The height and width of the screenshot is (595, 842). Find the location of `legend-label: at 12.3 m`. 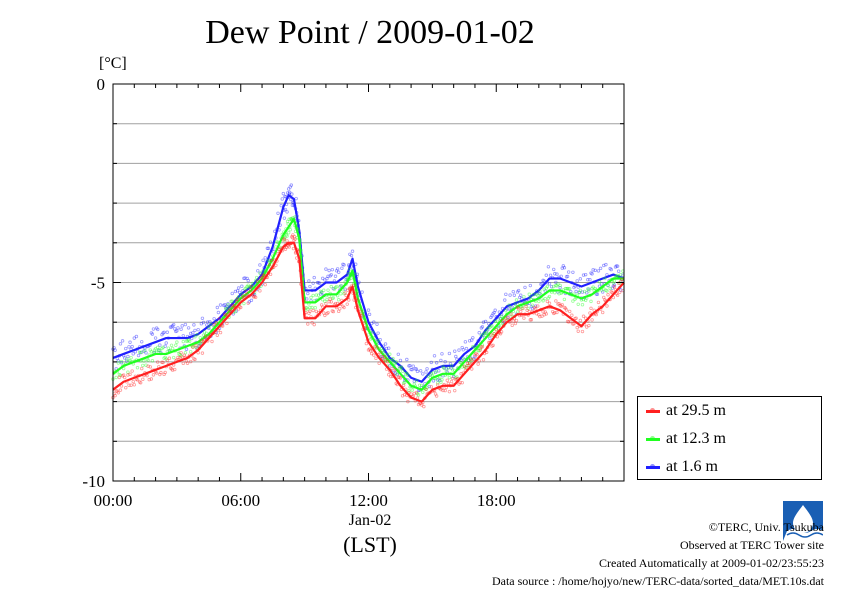

legend-label: at 12.3 m is located at coordinates (696, 438).